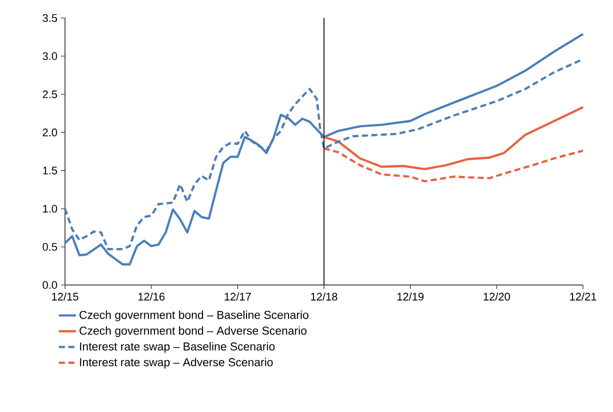 The image size is (613, 412). Describe the element at coordinates (193, 331) in the screenshot. I see `legend-label: Czech government bond – Adverse Scenario` at that location.